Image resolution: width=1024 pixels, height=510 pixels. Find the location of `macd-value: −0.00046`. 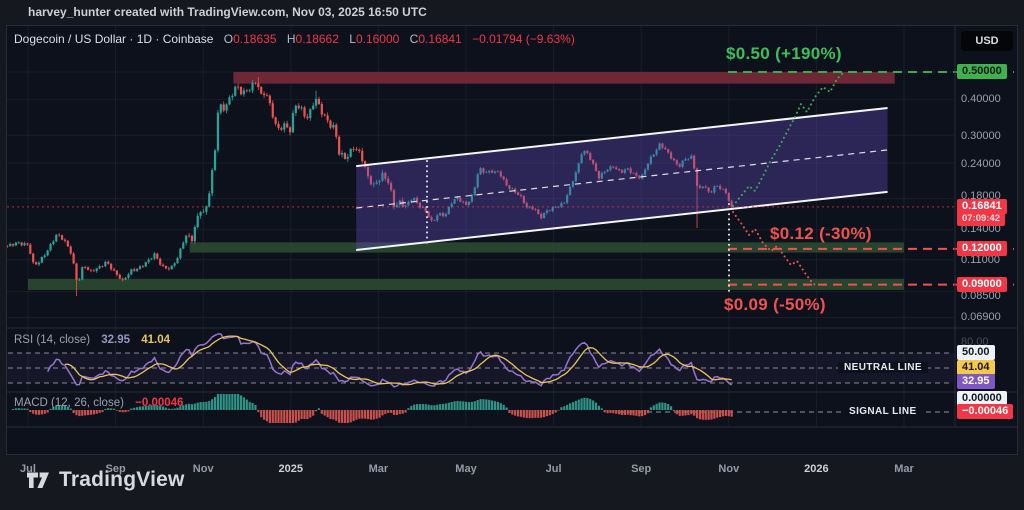

macd-value: −0.00046 is located at coordinates (159, 403).